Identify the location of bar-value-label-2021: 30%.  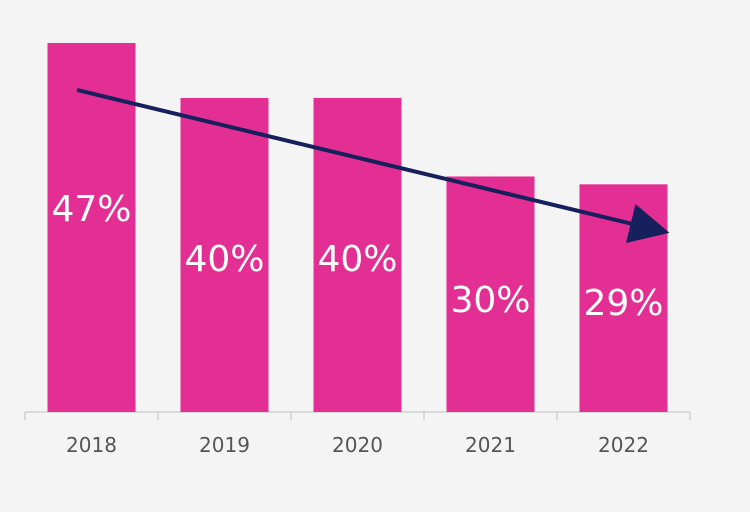
(490, 300).